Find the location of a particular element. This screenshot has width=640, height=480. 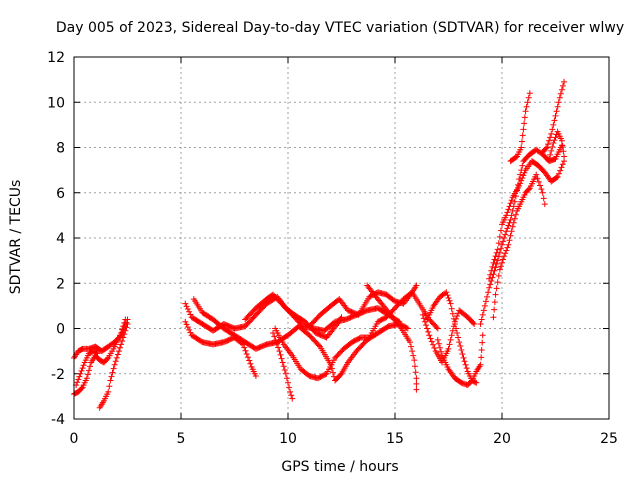

y-tick-label: 8 is located at coordinates (60, 149).